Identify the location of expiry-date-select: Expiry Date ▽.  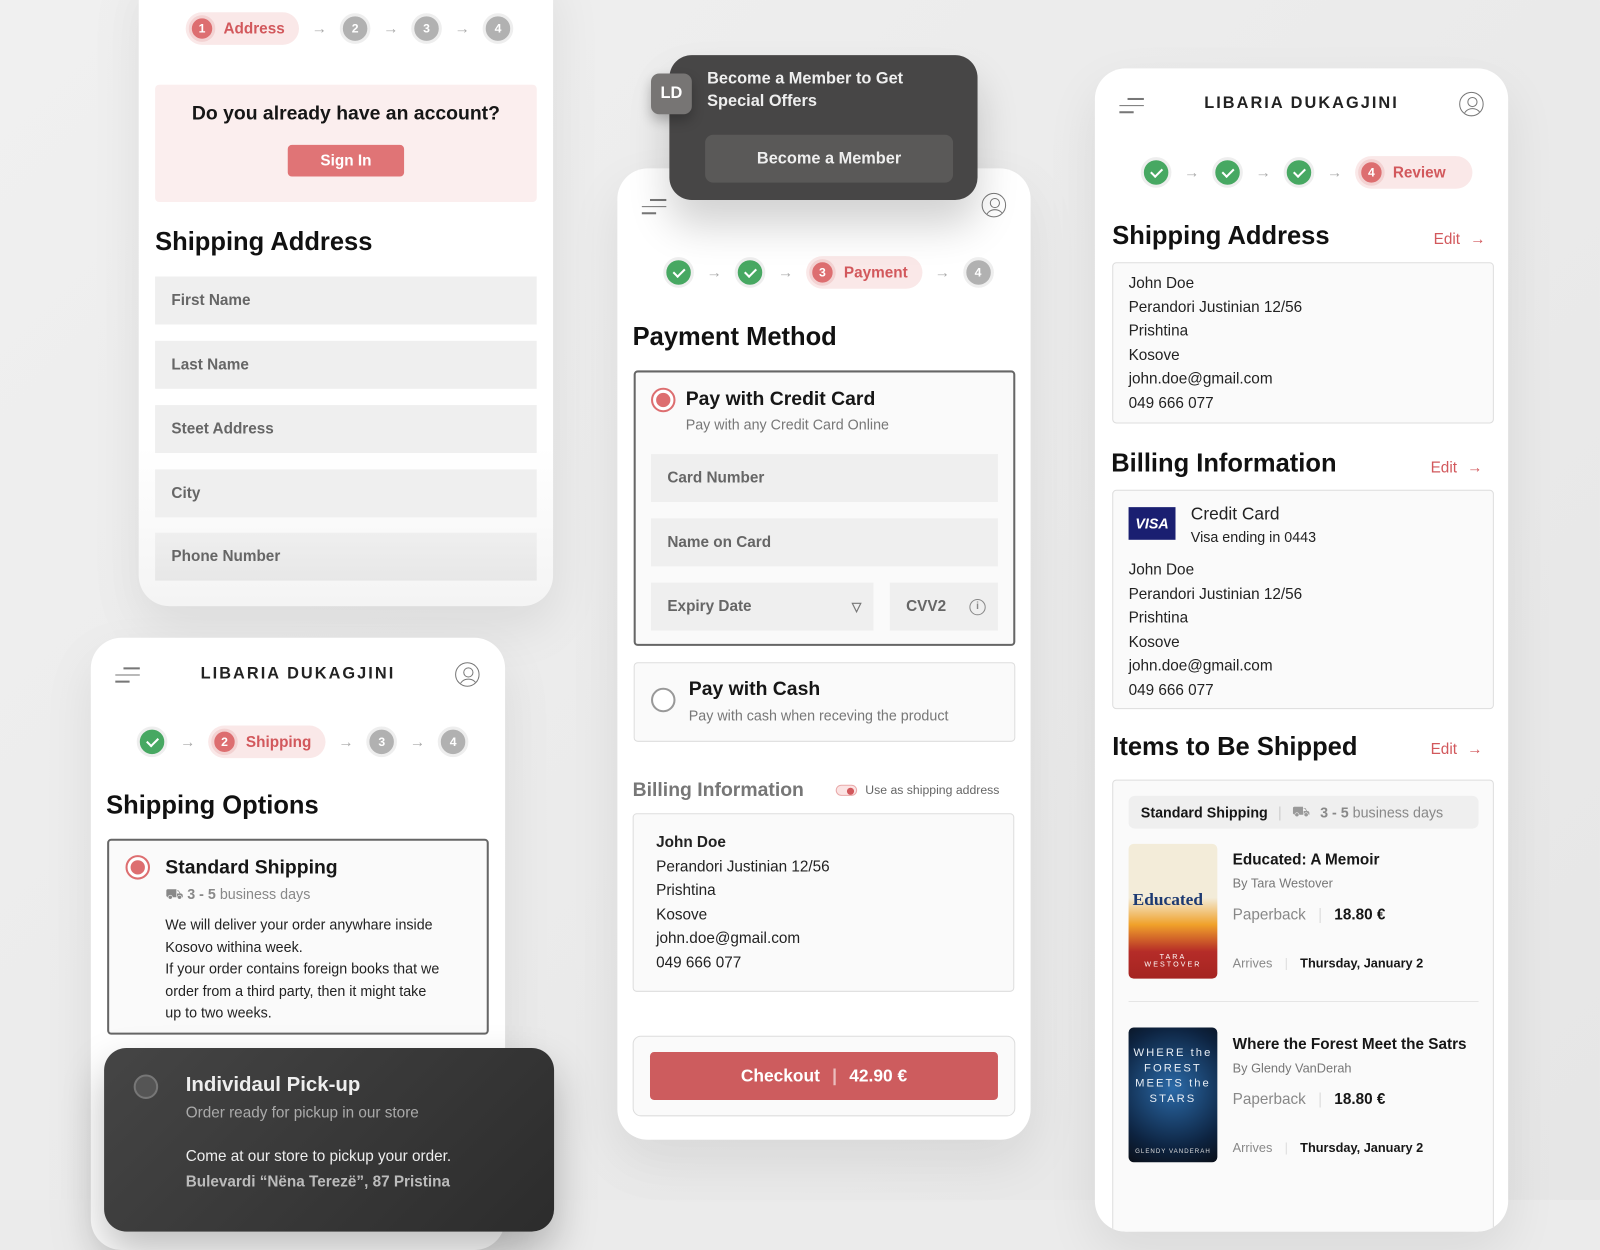
(762, 606).